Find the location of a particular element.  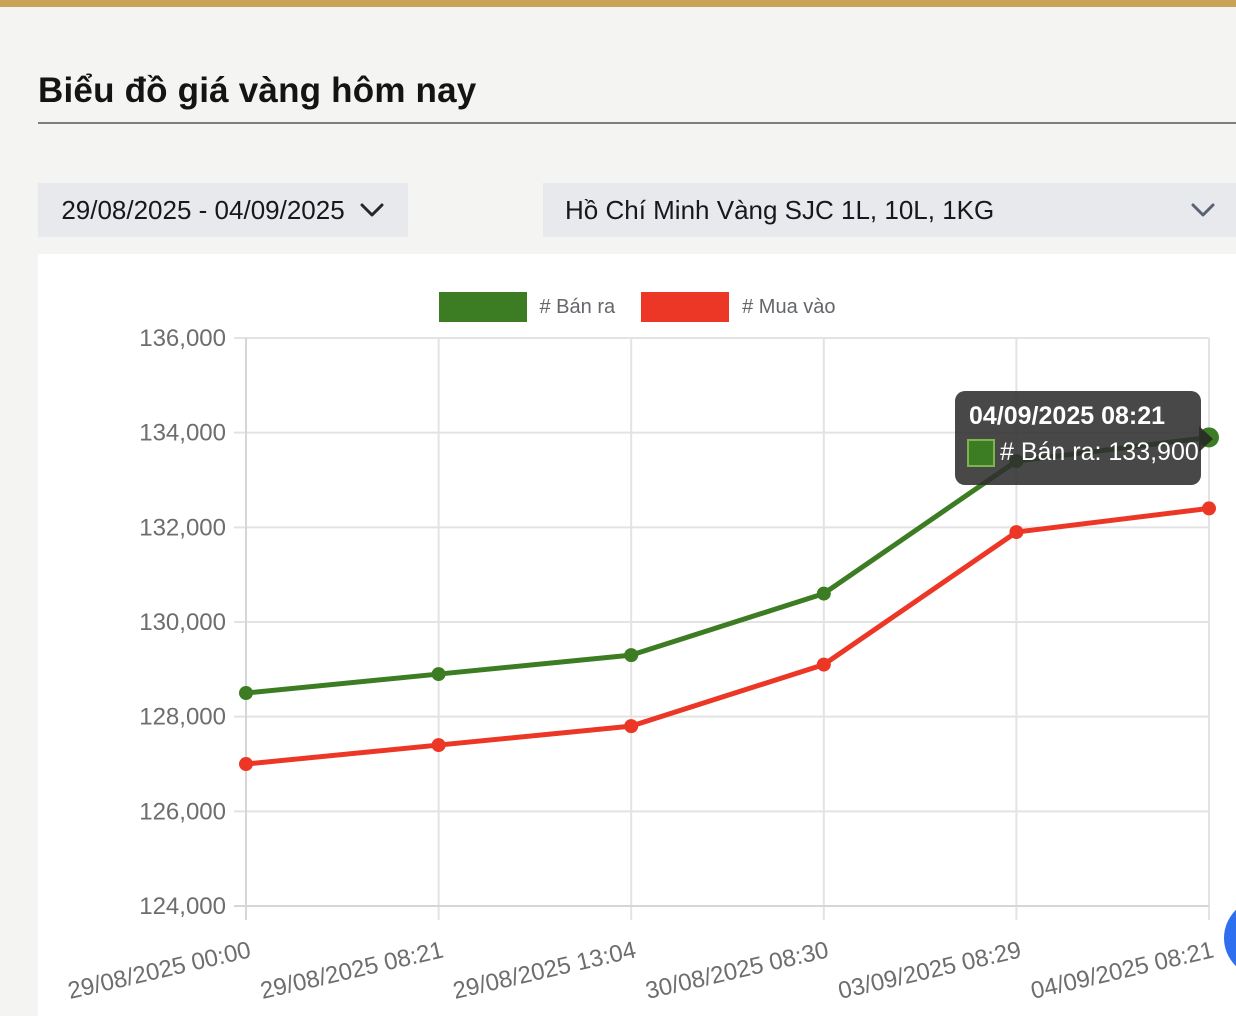

page-title: Biểu đồ giá vàng hôm nay is located at coordinates (257, 91).